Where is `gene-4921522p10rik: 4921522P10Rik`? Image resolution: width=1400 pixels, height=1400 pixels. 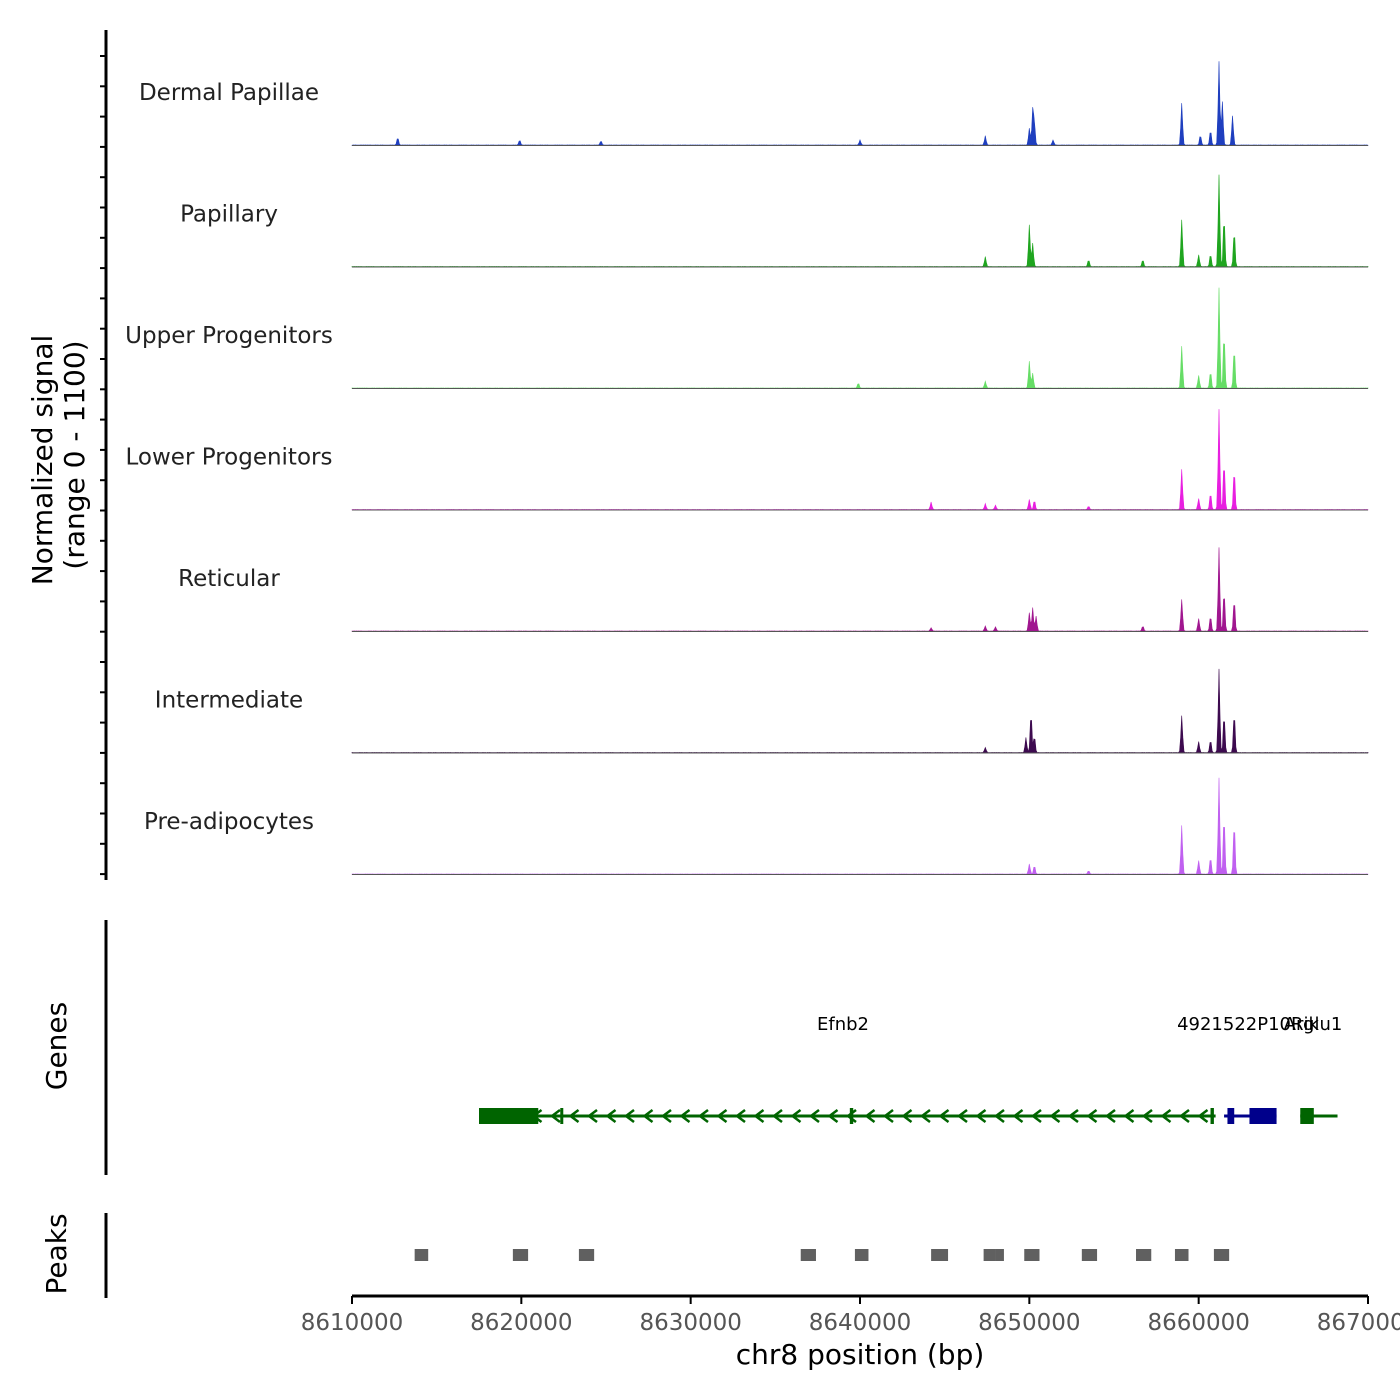 gene-4921522p10rik: 4921522P10Rik is located at coordinates (1248, 1069).